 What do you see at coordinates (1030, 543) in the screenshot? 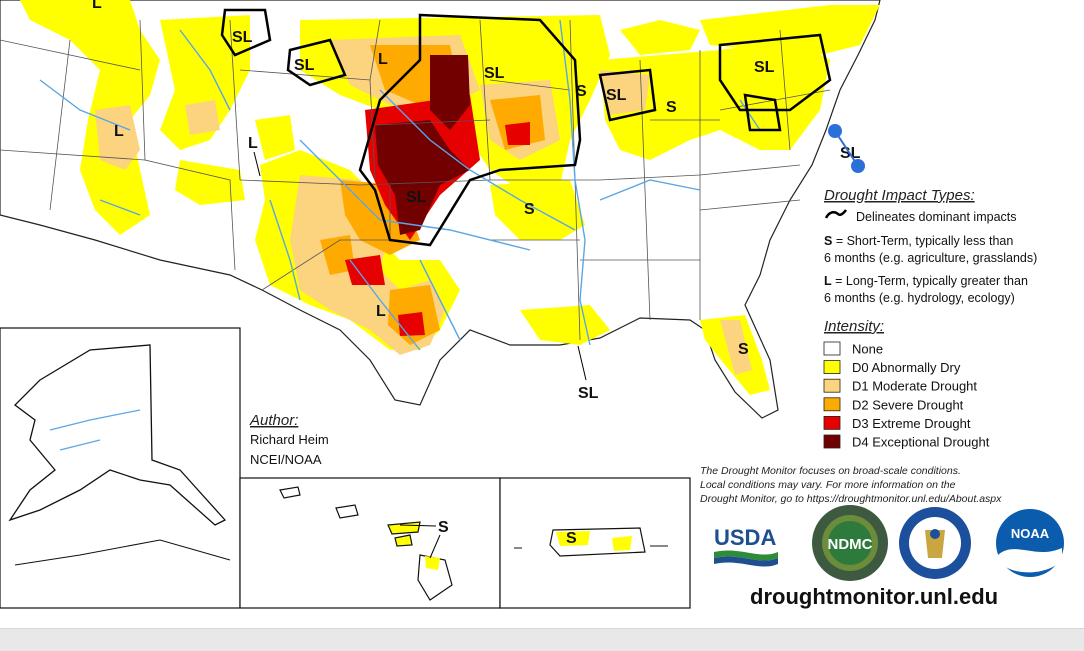
I see `noaa-logo: NOAA` at bounding box center [1030, 543].